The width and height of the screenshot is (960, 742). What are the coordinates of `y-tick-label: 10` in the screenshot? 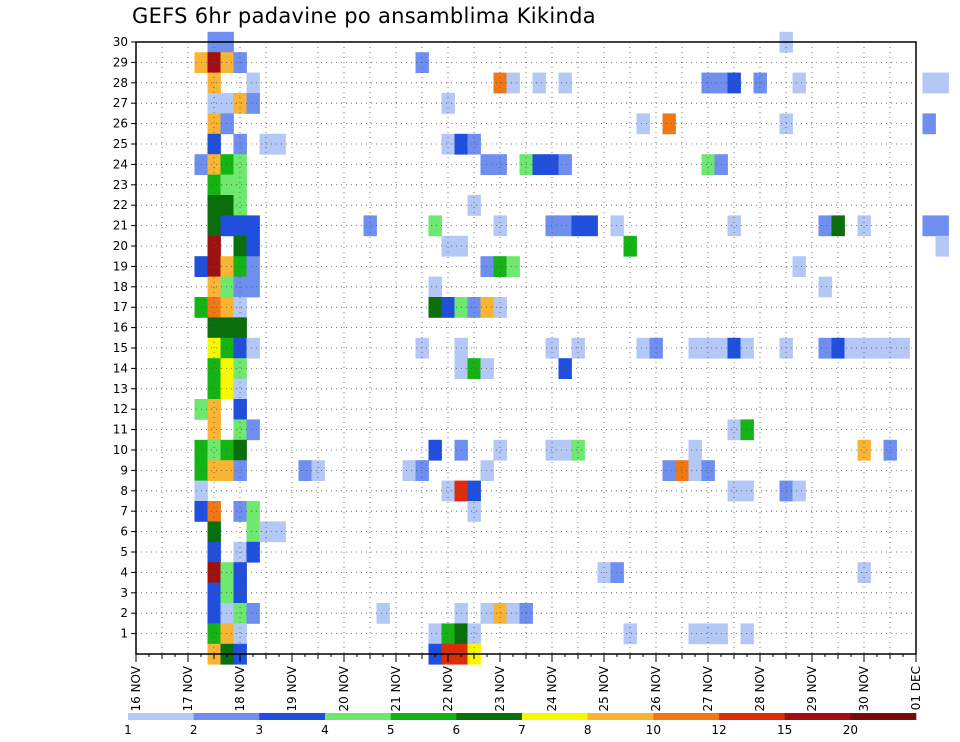 It's located at (120, 450).